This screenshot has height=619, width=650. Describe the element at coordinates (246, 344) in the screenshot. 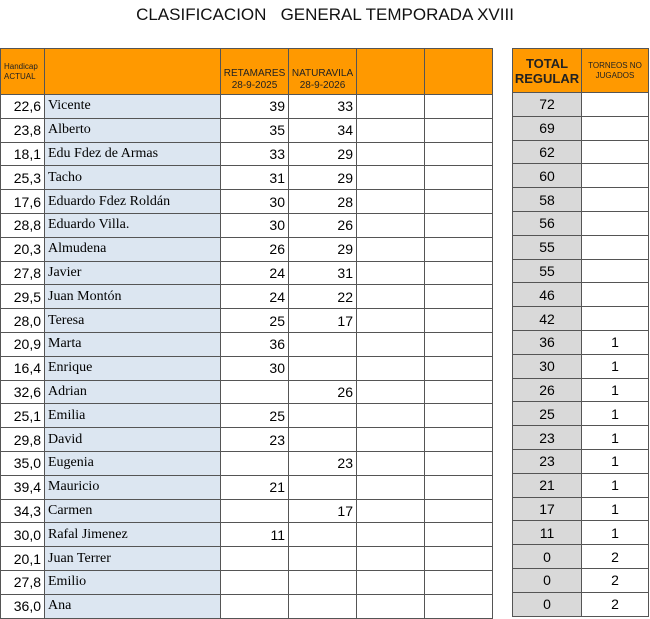

I see `table-row: 20,9 Marta 36` at that location.